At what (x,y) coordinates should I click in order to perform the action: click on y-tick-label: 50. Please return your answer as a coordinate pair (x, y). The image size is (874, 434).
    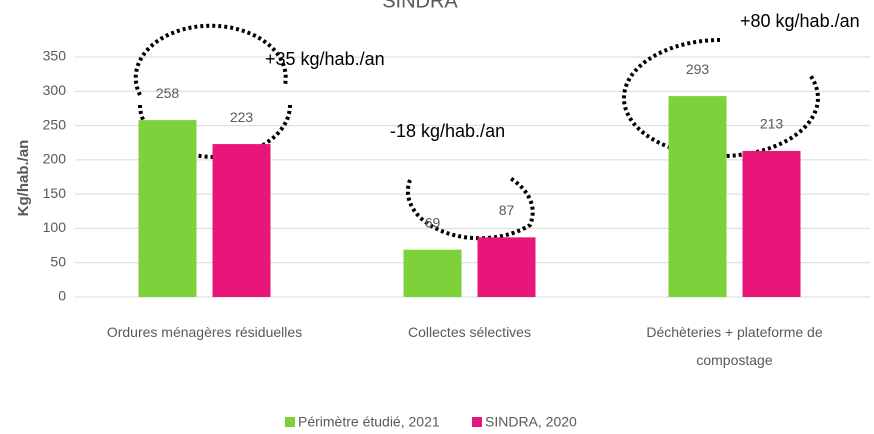
    Looking at the image, I should click on (58, 261).